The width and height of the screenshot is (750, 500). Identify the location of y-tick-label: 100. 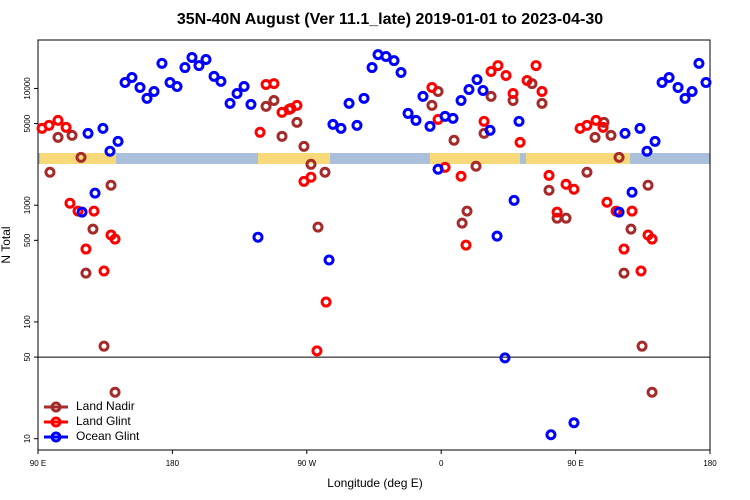
(27, 322).